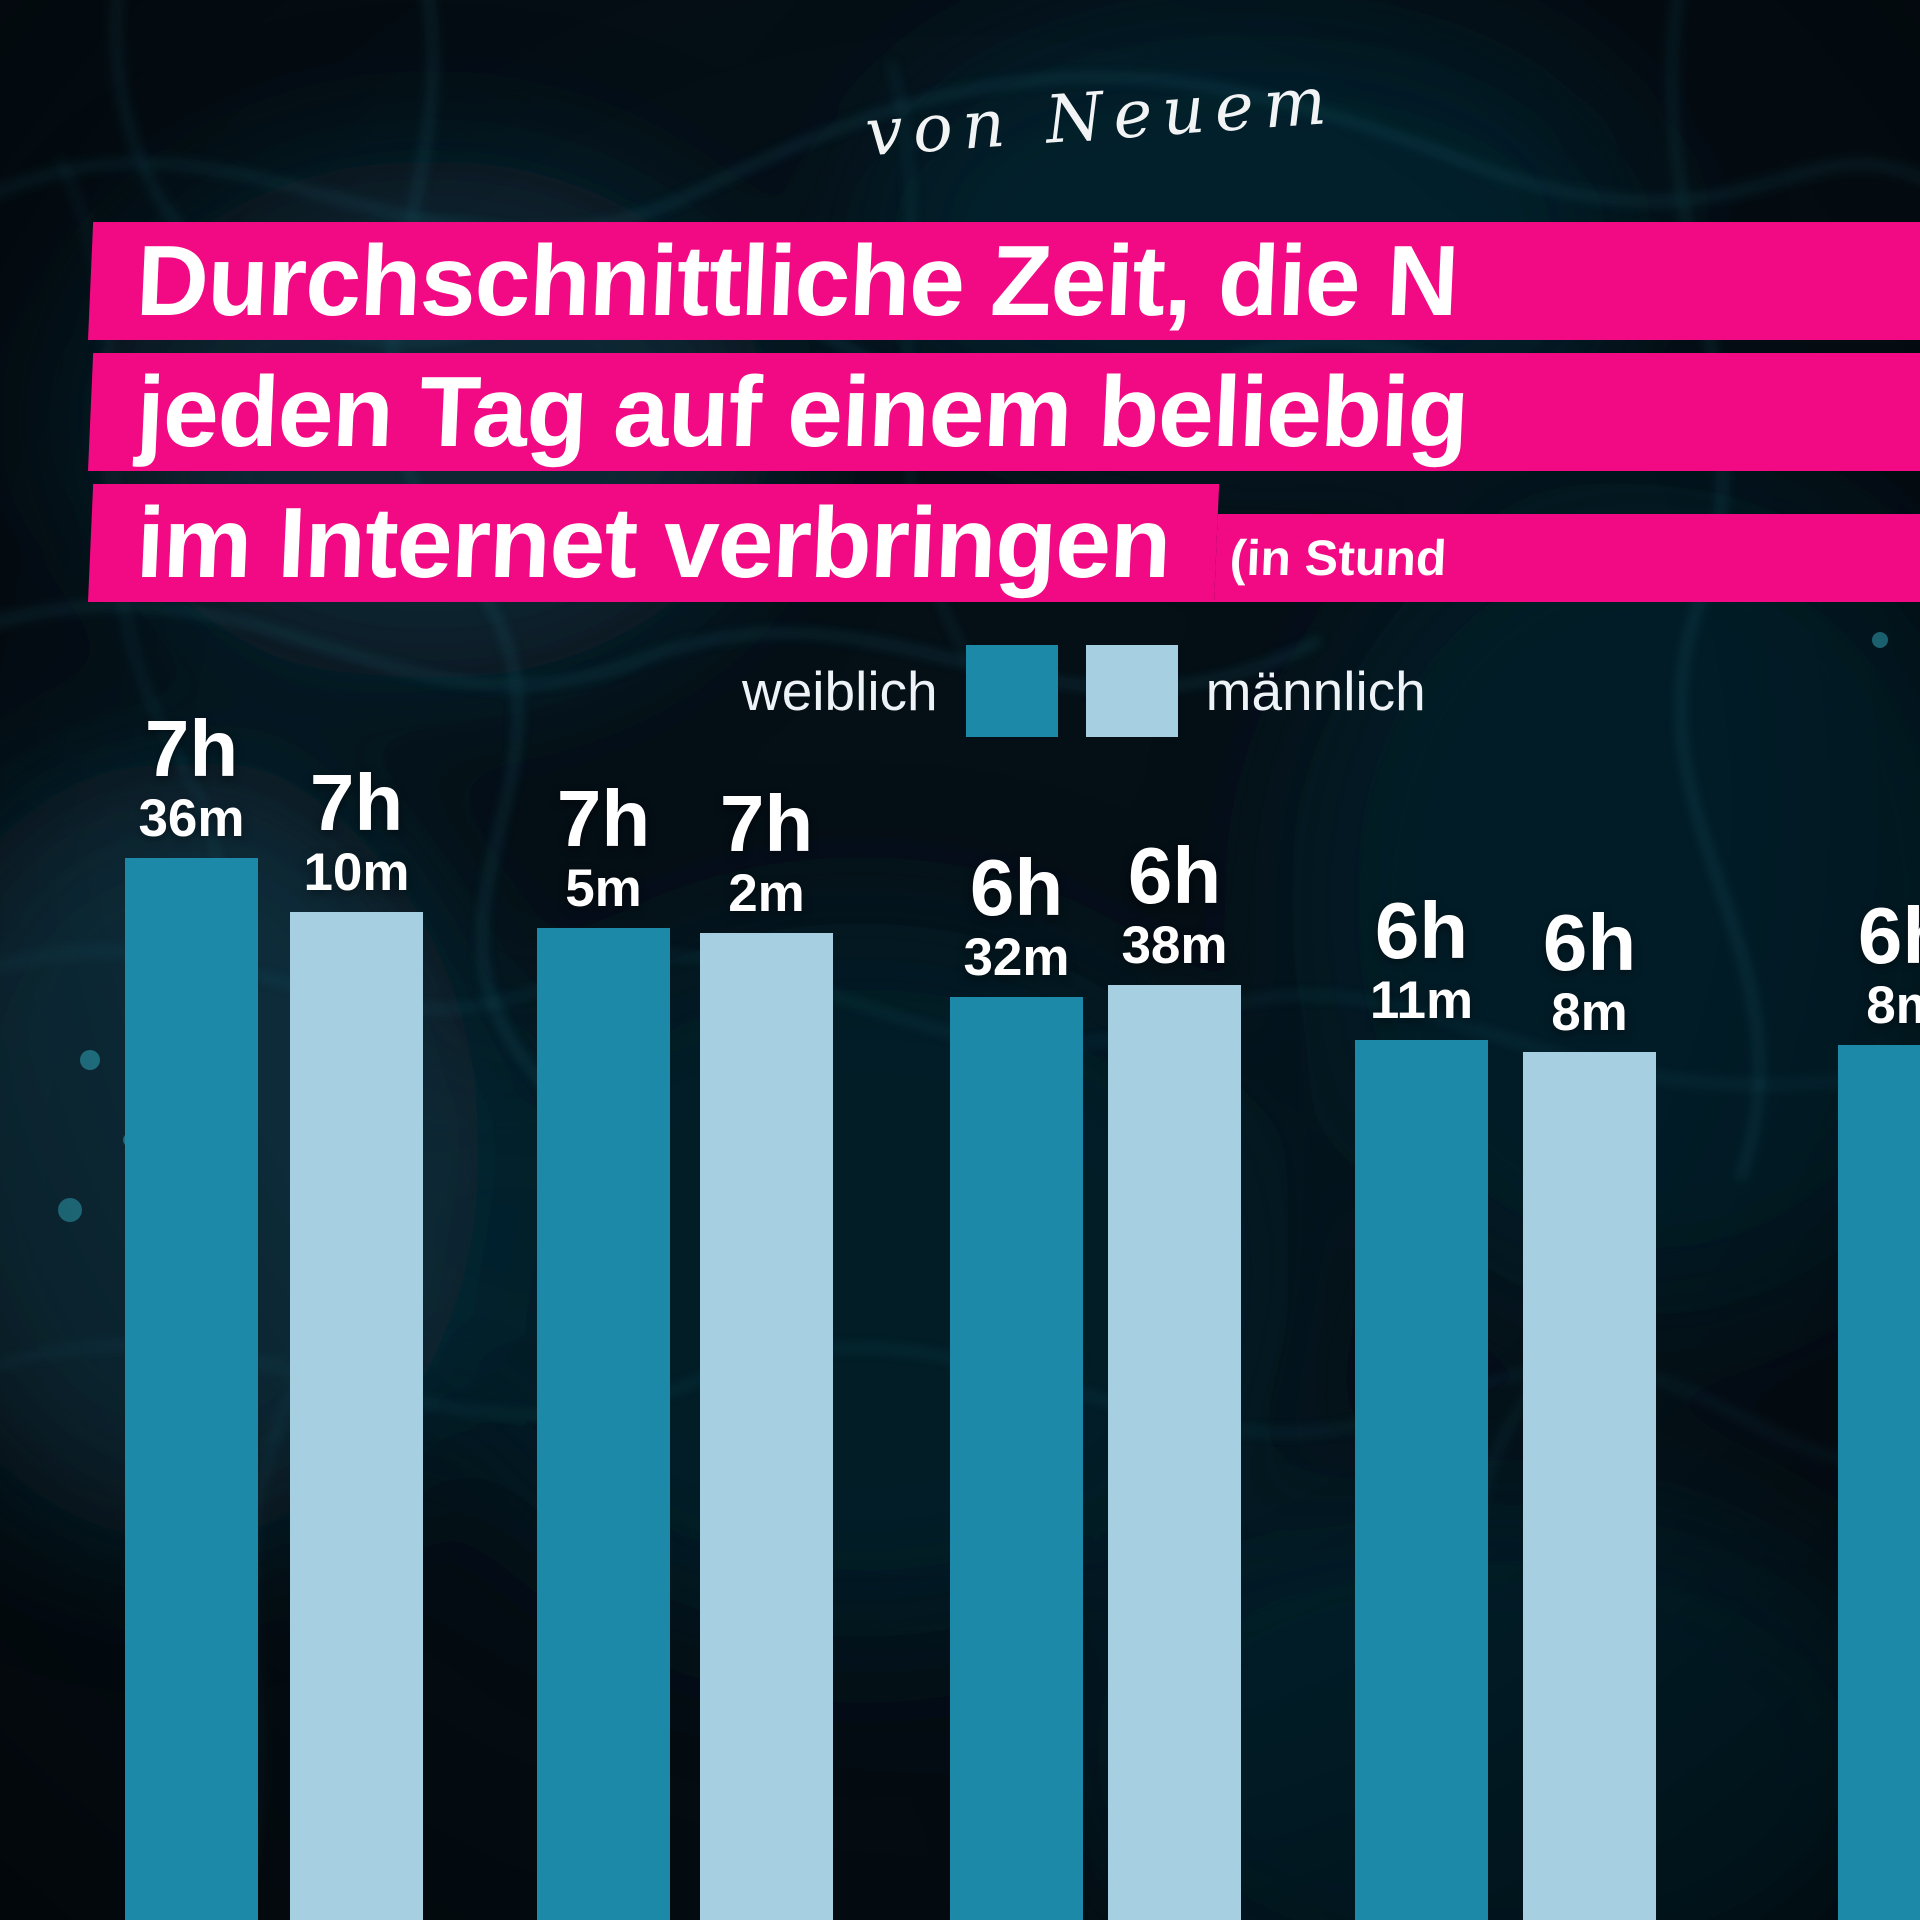 This screenshot has height=1920, width=1920. I want to click on bar-value-label-6: 6h 11m, so click(1421, 960).